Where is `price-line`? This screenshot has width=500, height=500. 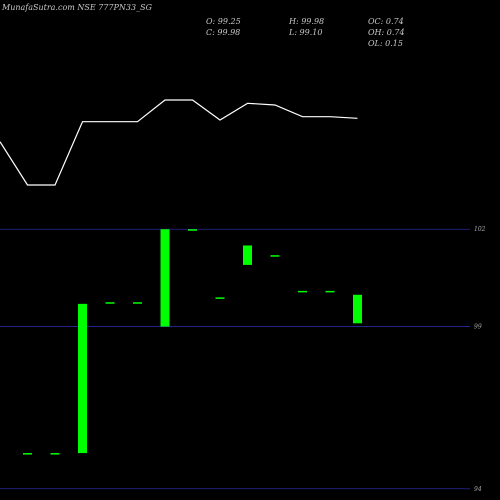 price-line is located at coordinates (179, 142).